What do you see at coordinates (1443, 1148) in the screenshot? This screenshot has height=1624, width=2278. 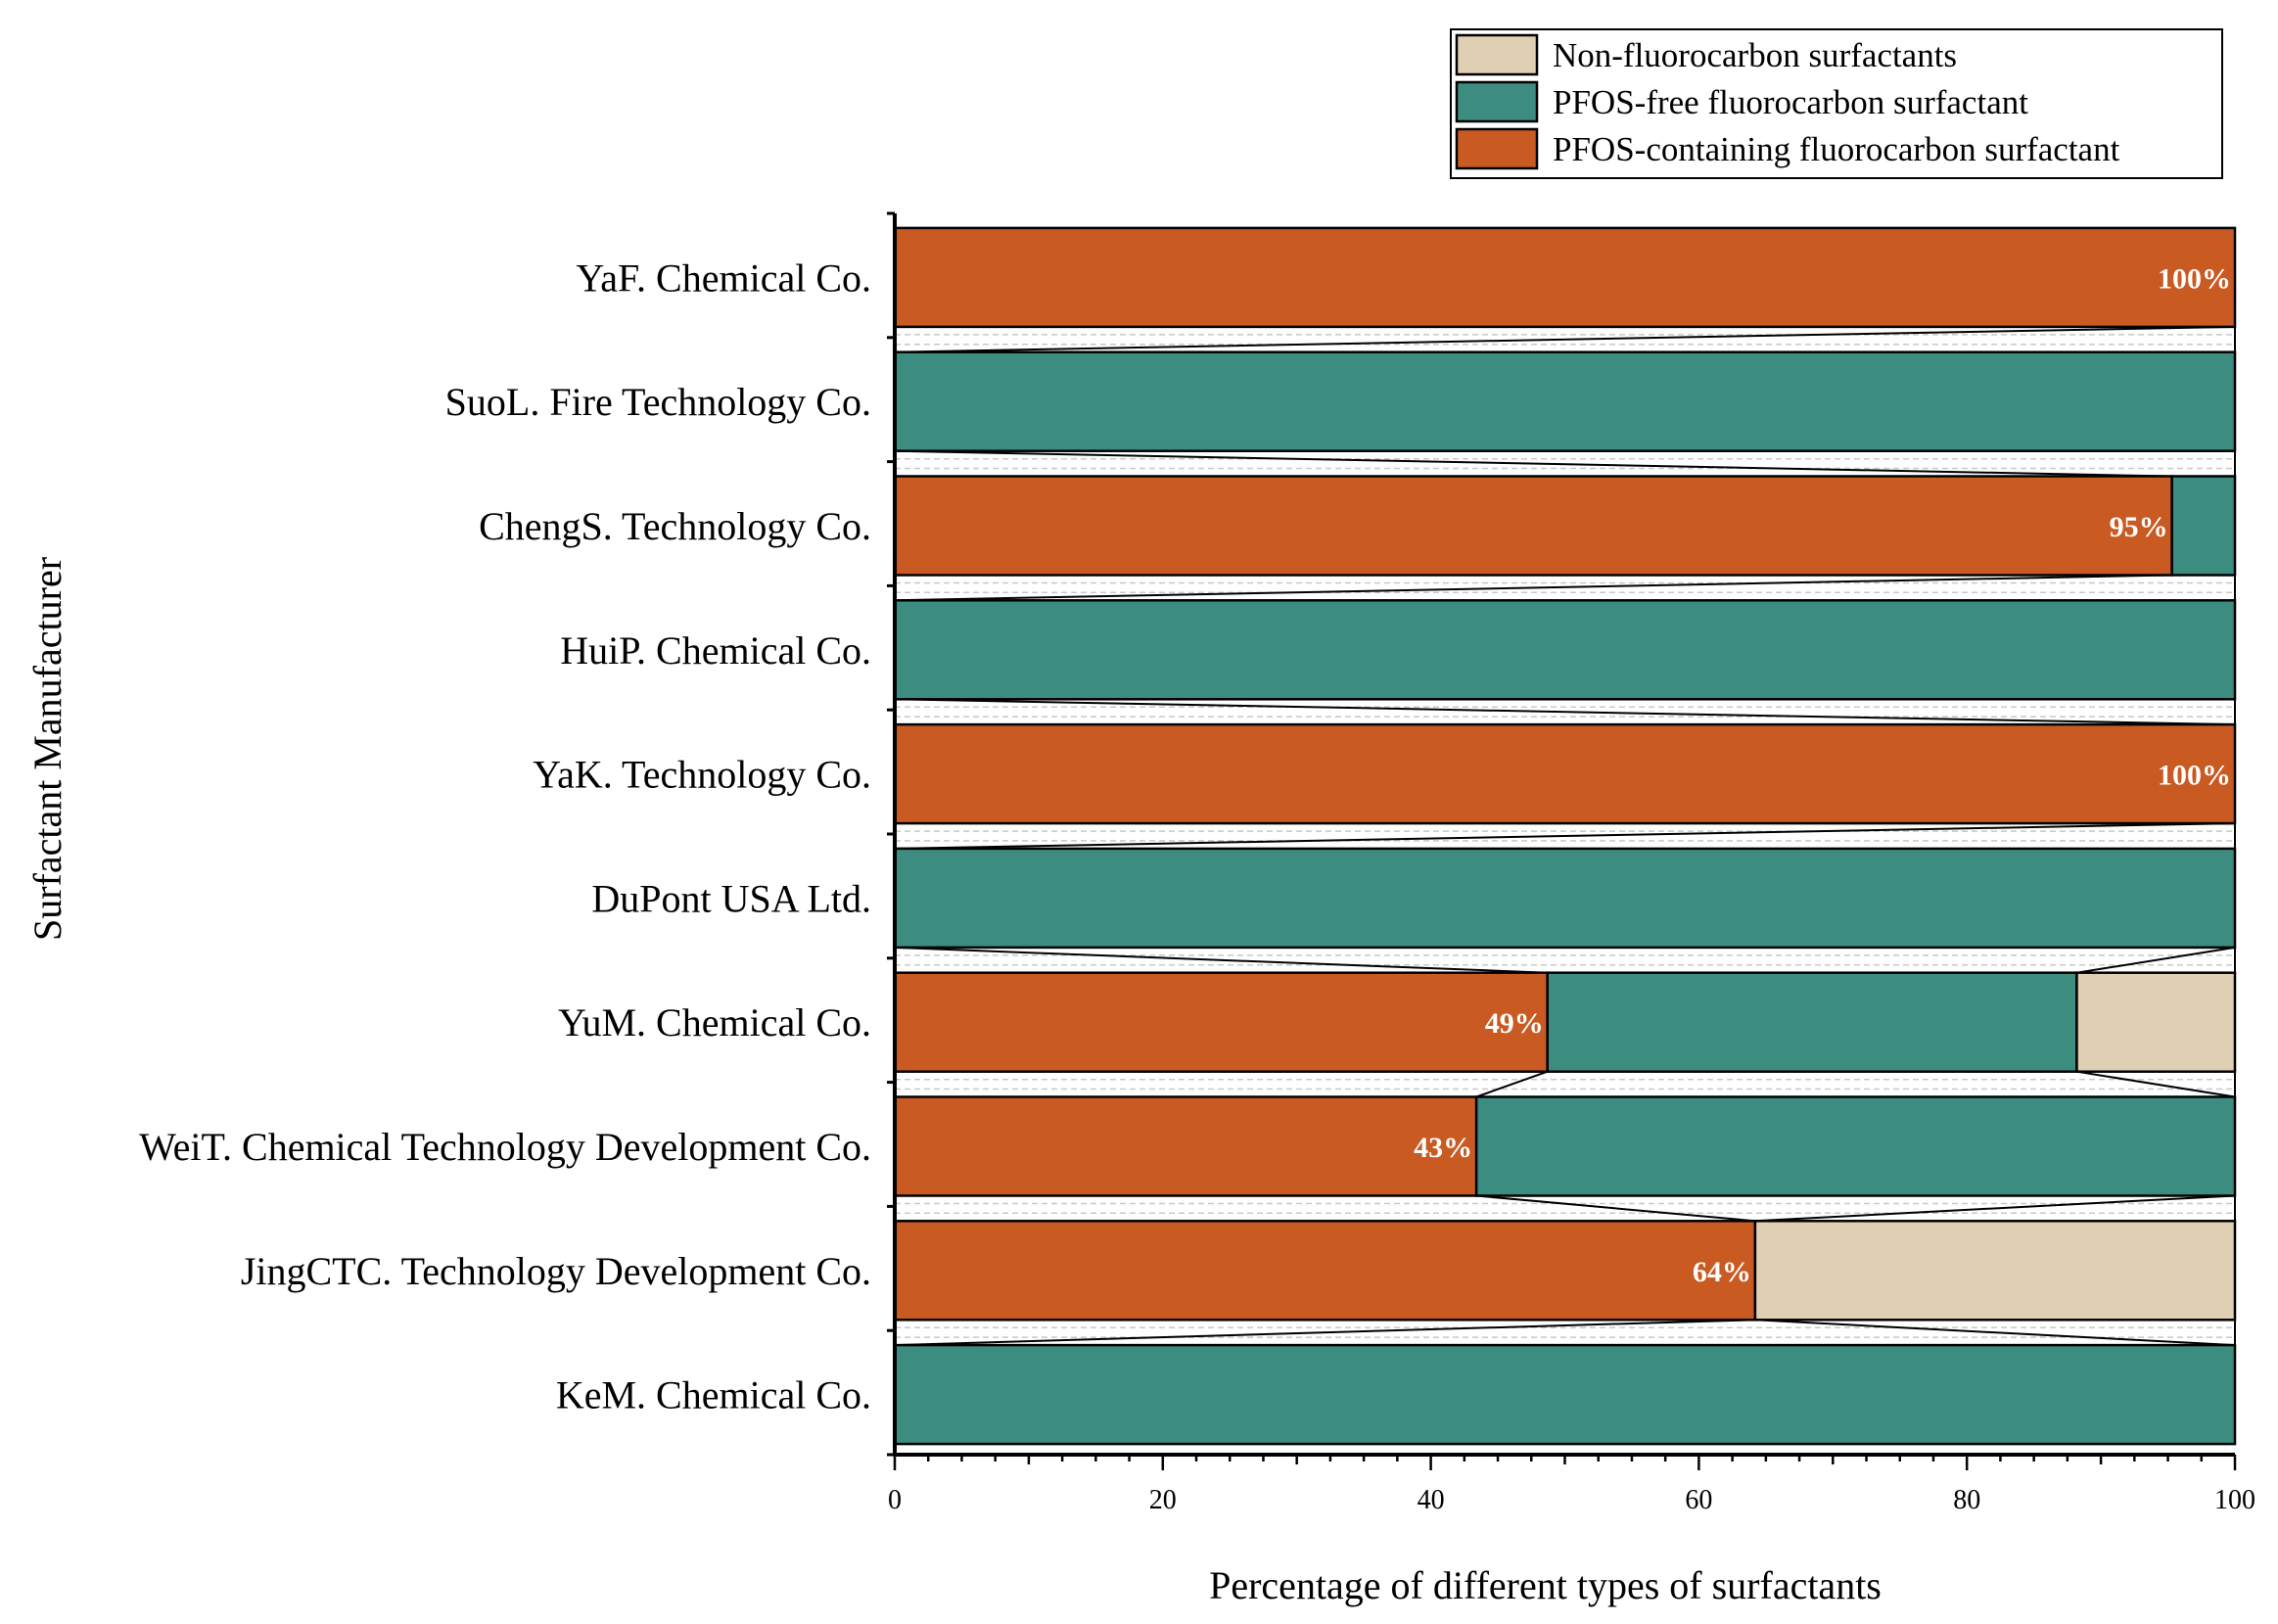 I see `data-label: 43%` at bounding box center [1443, 1148].